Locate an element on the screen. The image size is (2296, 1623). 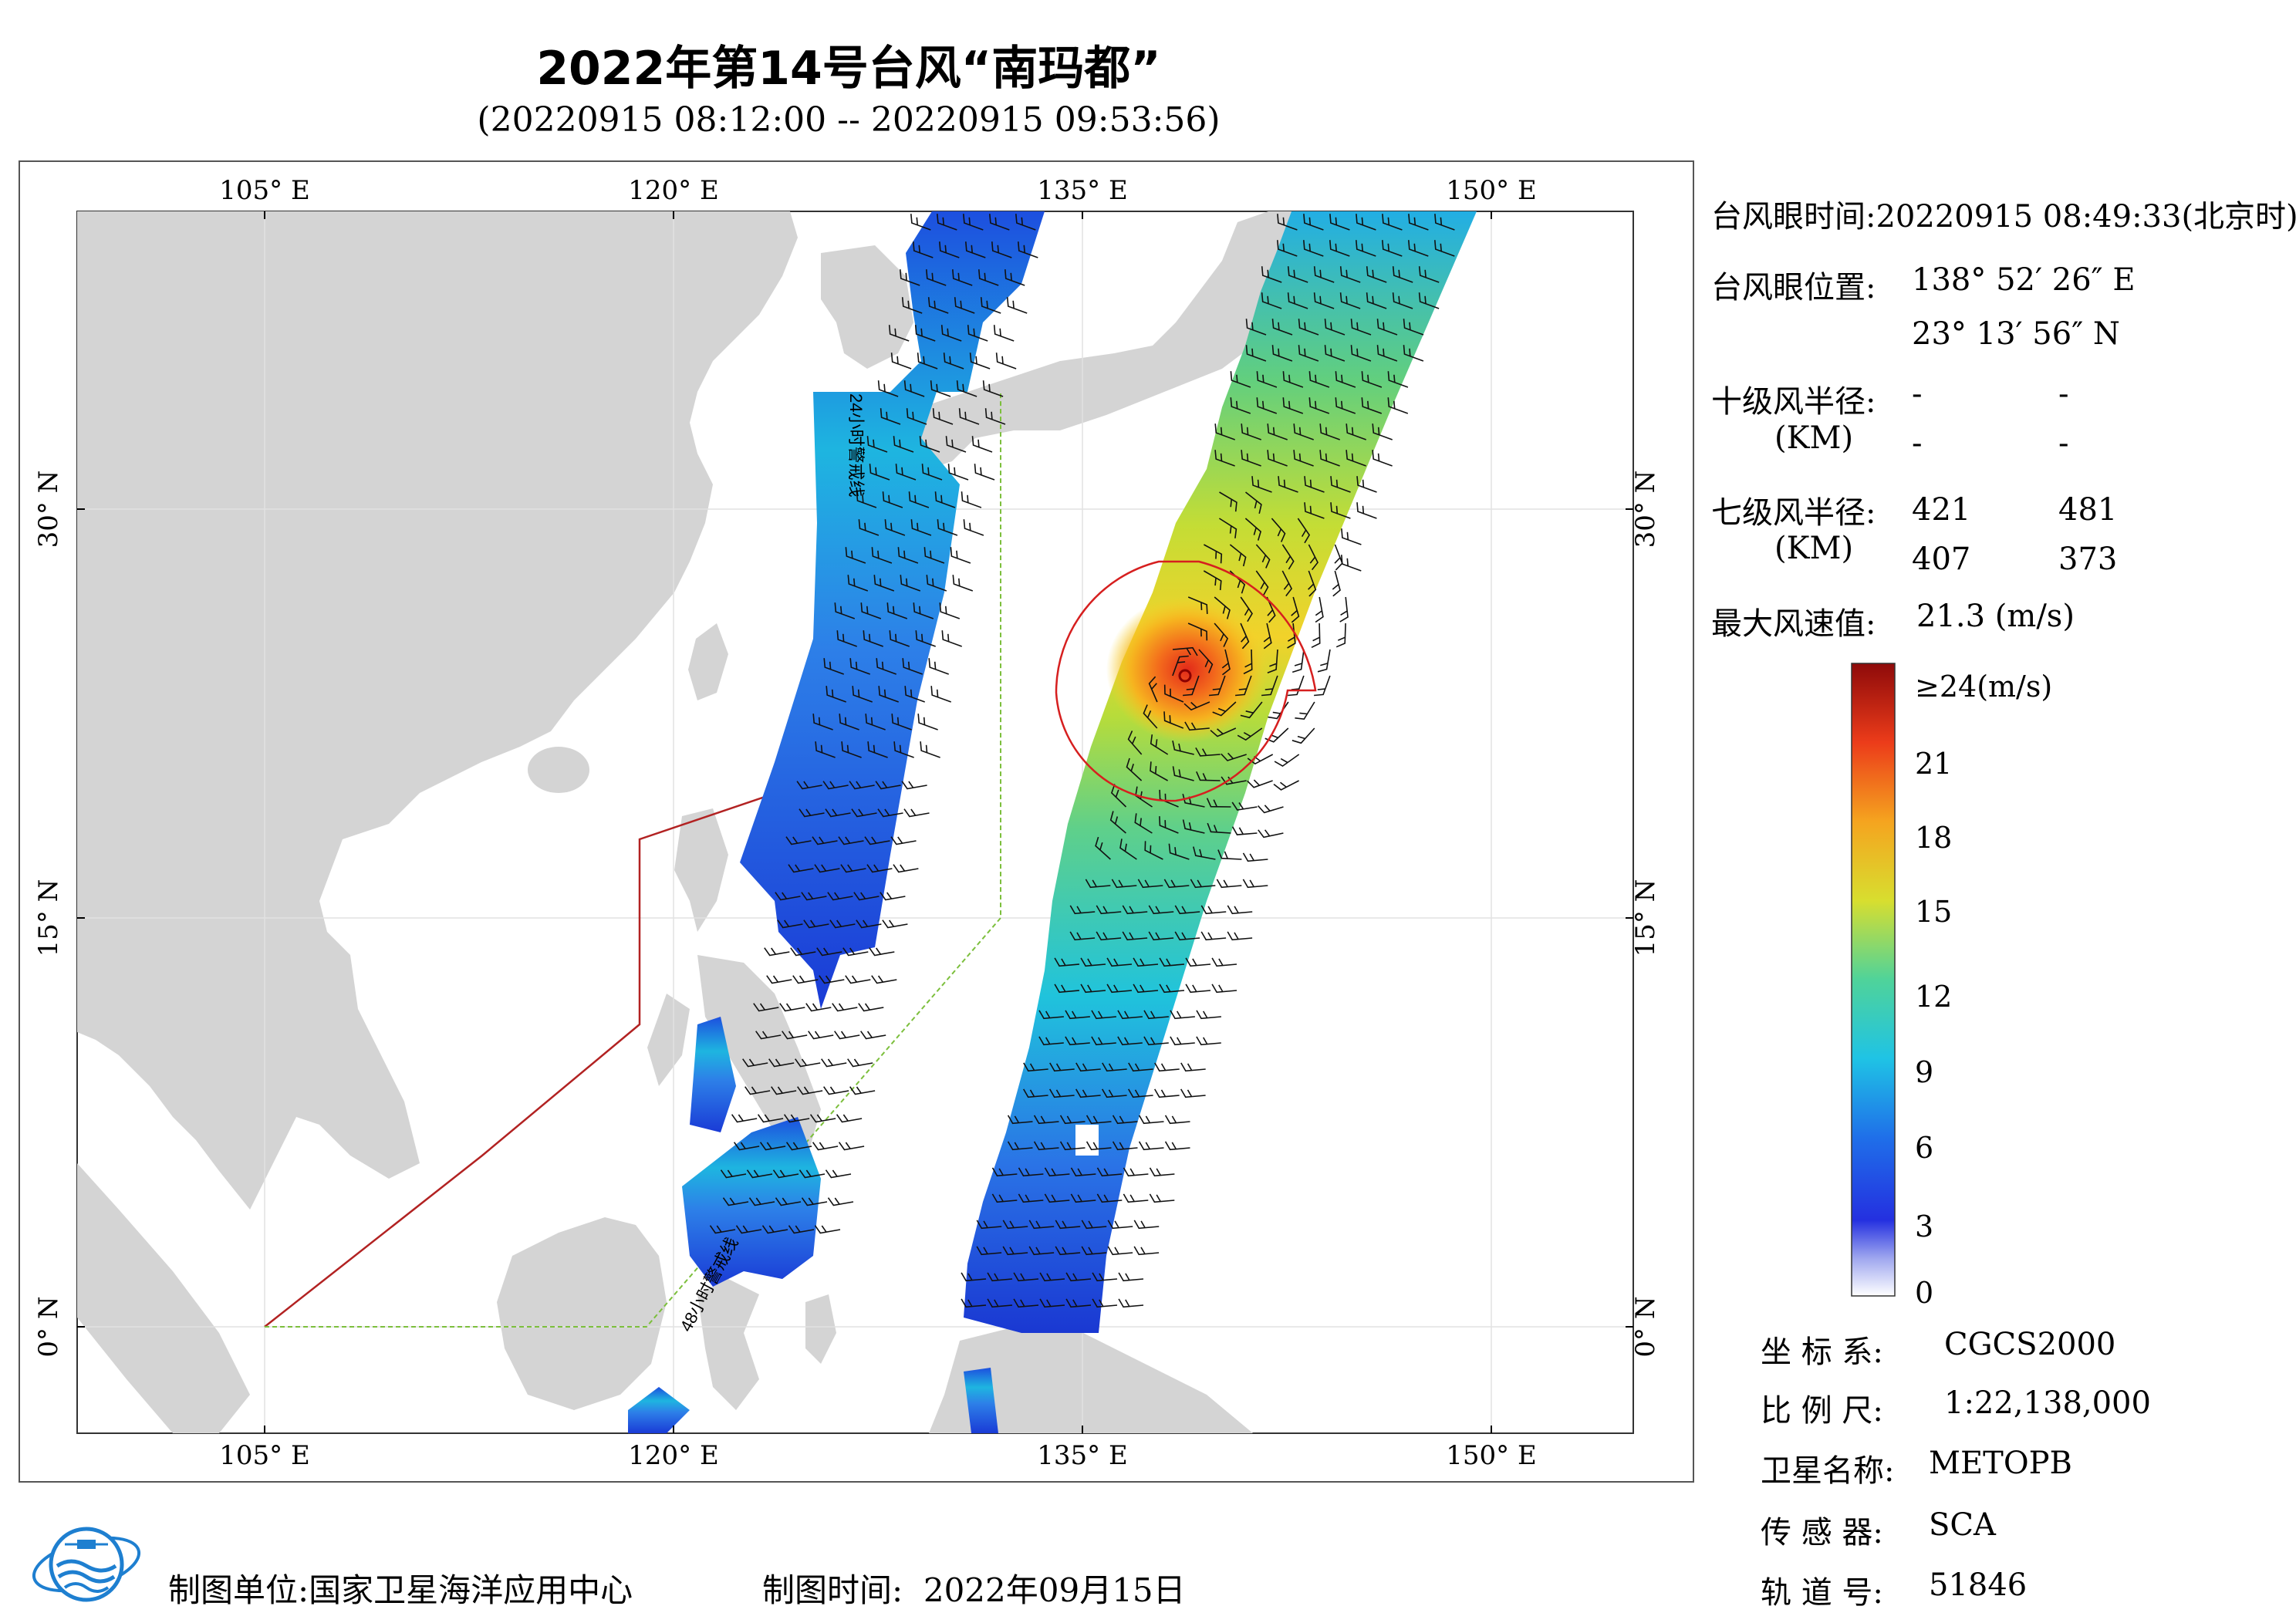
colorbar-label-6: 6 is located at coordinates (1924, 1148).